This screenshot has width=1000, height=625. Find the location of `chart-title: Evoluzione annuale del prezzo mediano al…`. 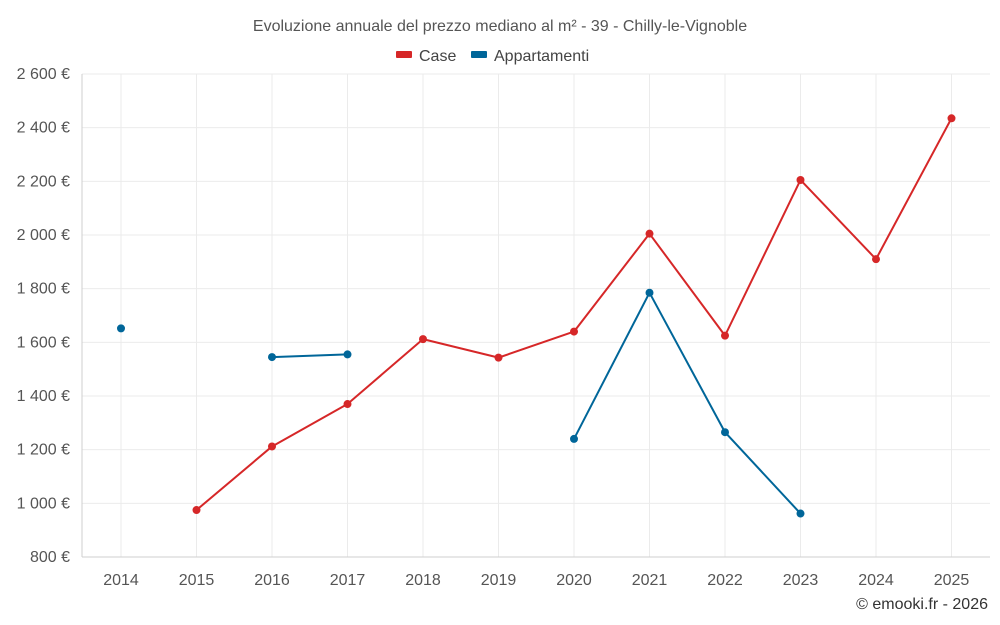

chart-title: Evoluzione annuale del prezzo mediano al… is located at coordinates (500, 26).